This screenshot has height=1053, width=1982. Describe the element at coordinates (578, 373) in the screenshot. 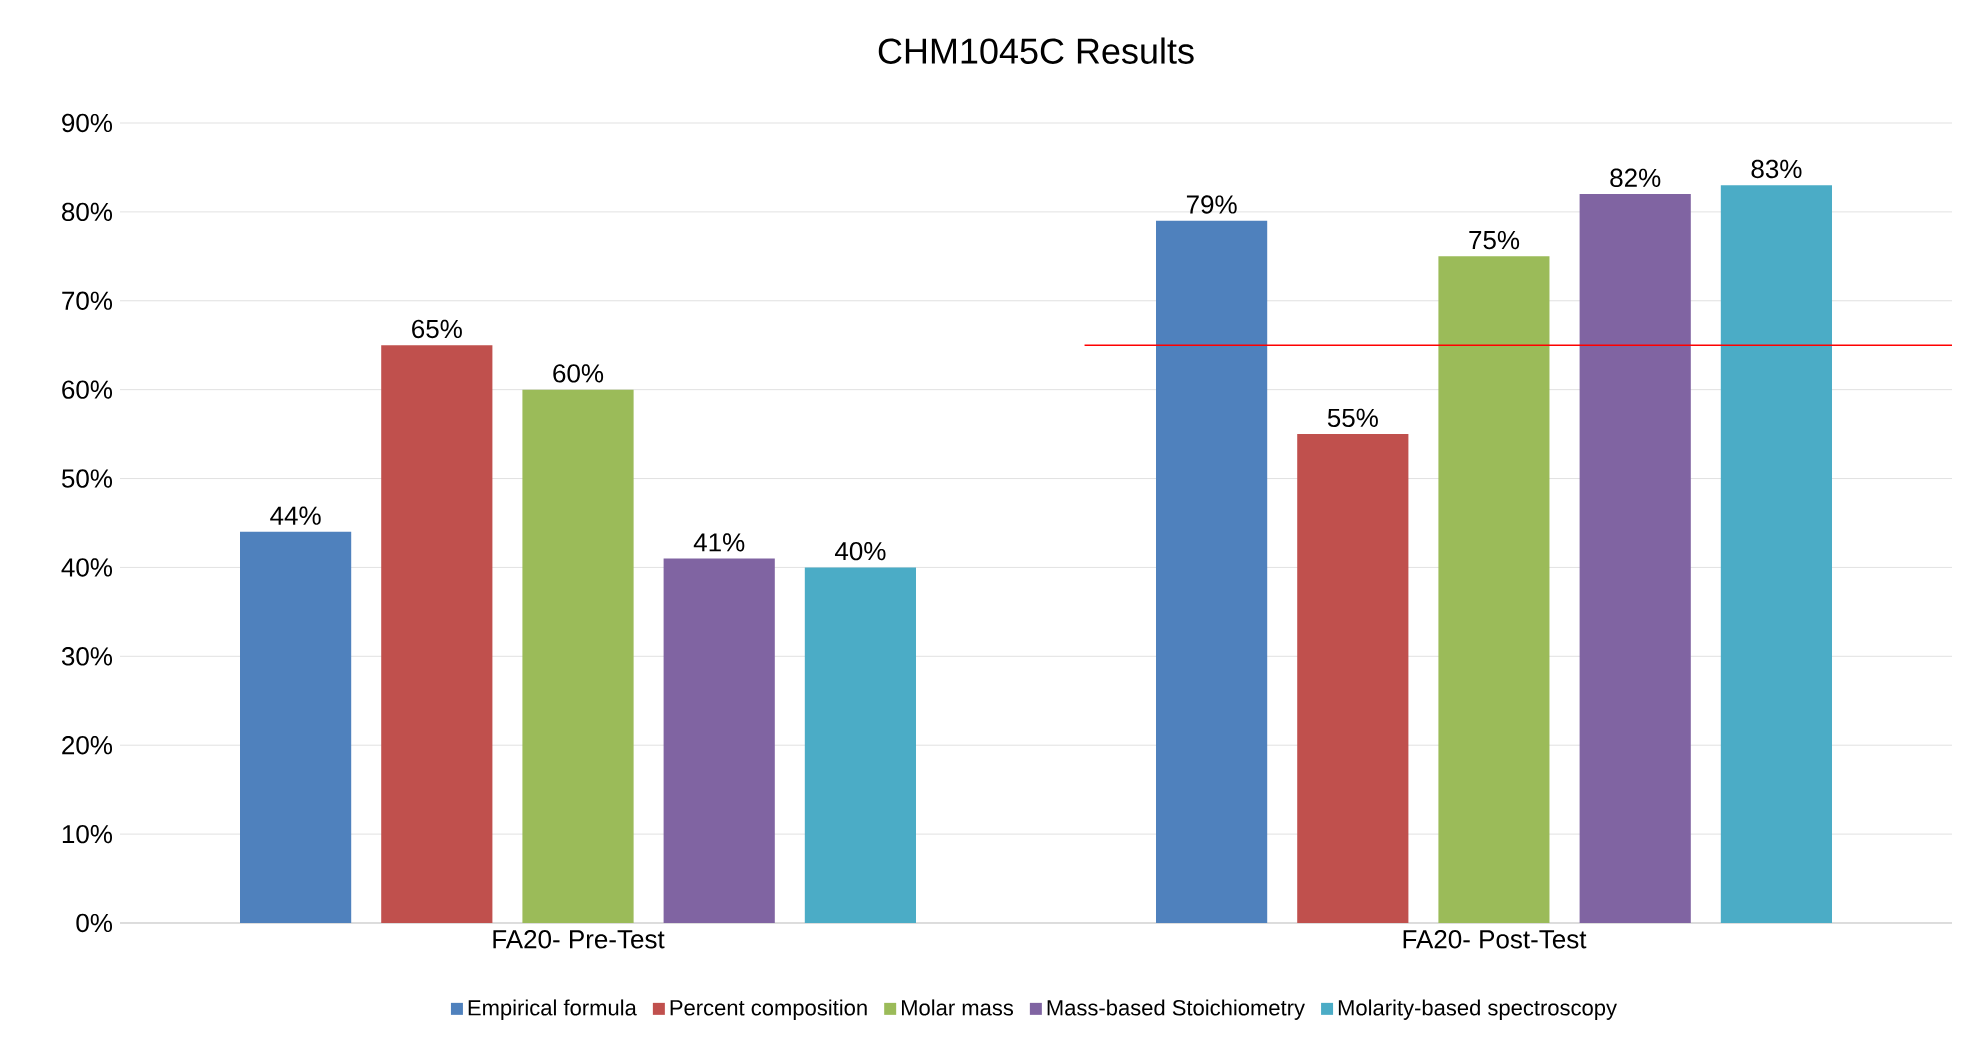

I see `data-label: 60%` at that location.